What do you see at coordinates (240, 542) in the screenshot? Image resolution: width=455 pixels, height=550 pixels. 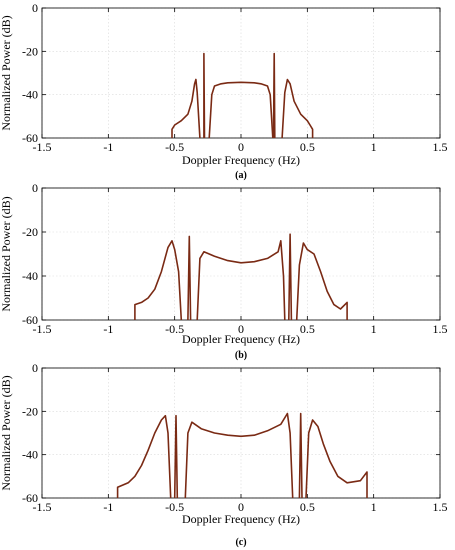 I see `panel-label: (c)` at bounding box center [240, 542].